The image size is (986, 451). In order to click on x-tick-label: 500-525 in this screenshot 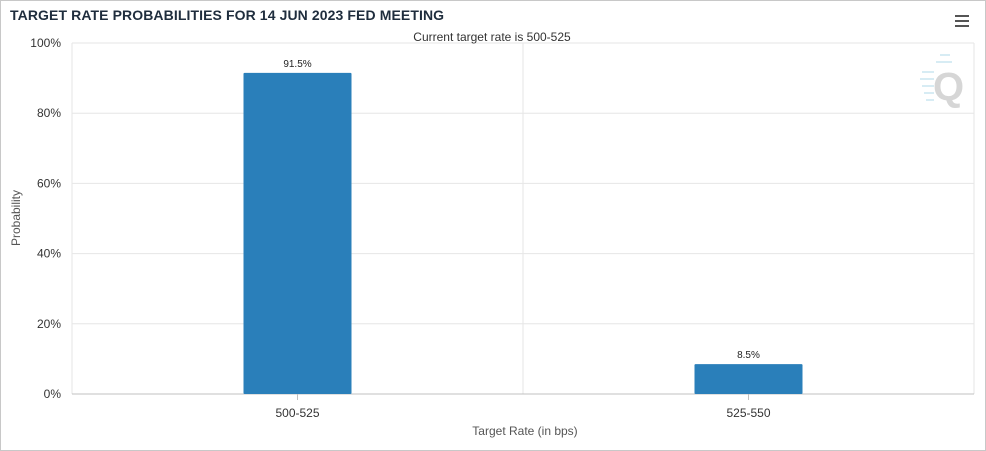, I will do `click(297, 413)`.